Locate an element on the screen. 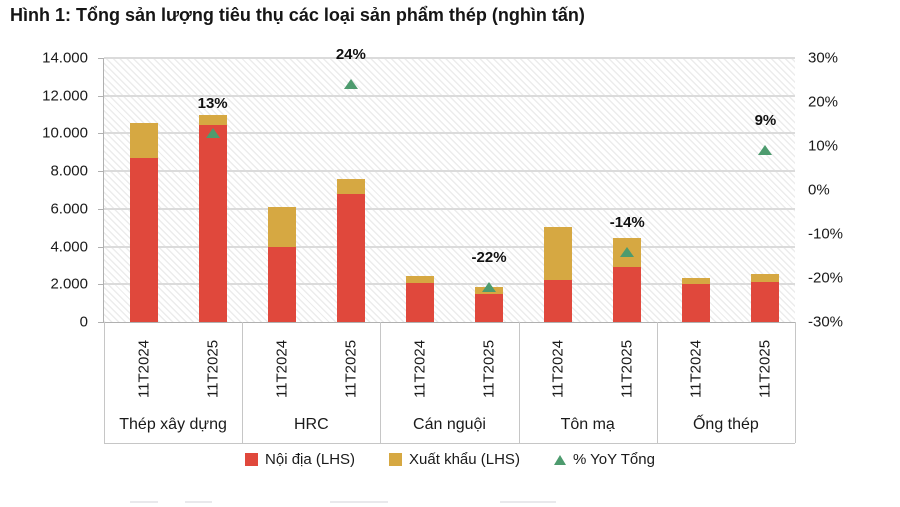  right-axis-tick-label: -20% is located at coordinates (826, 278).